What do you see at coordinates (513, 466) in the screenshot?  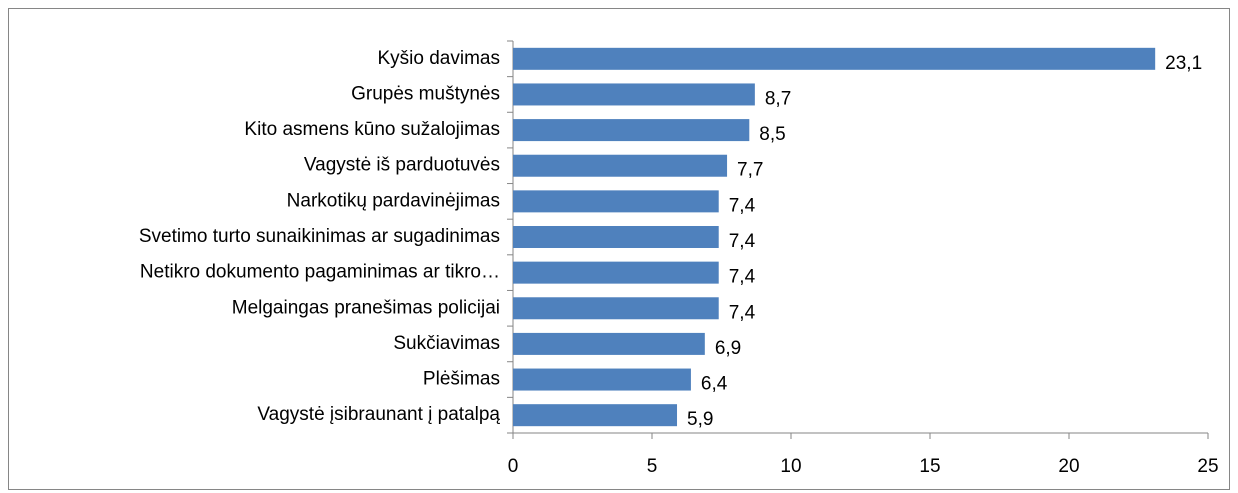 I see `x-tick-label: 0` at bounding box center [513, 466].